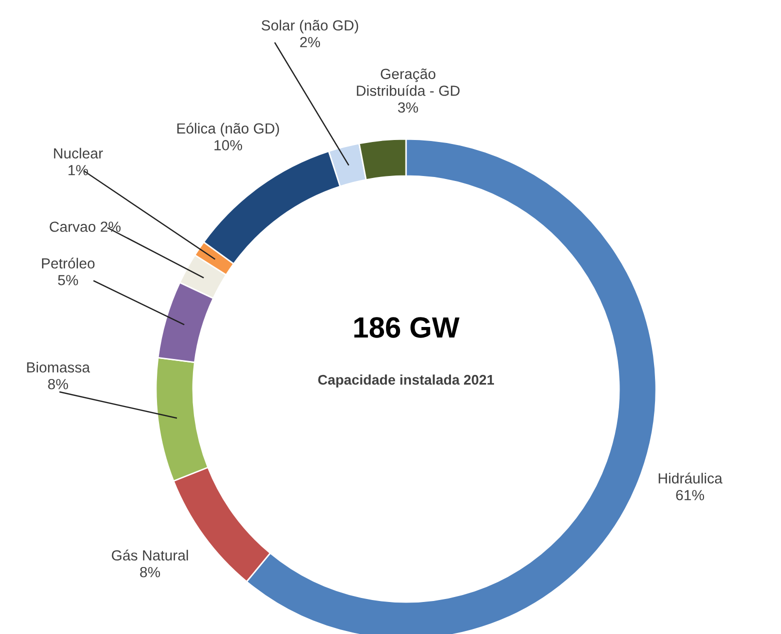 The width and height of the screenshot is (781, 634). I want to click on data-label: 3%, so click(408, 107).